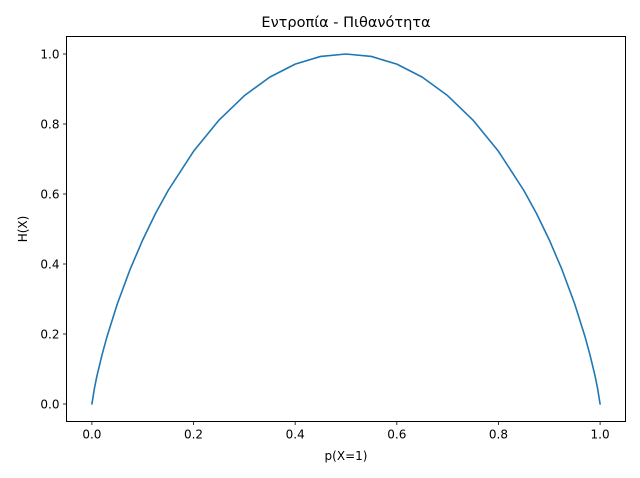 The image size is (640, 478). I want to click on y-axis-label: H(X), so click(23, 229).